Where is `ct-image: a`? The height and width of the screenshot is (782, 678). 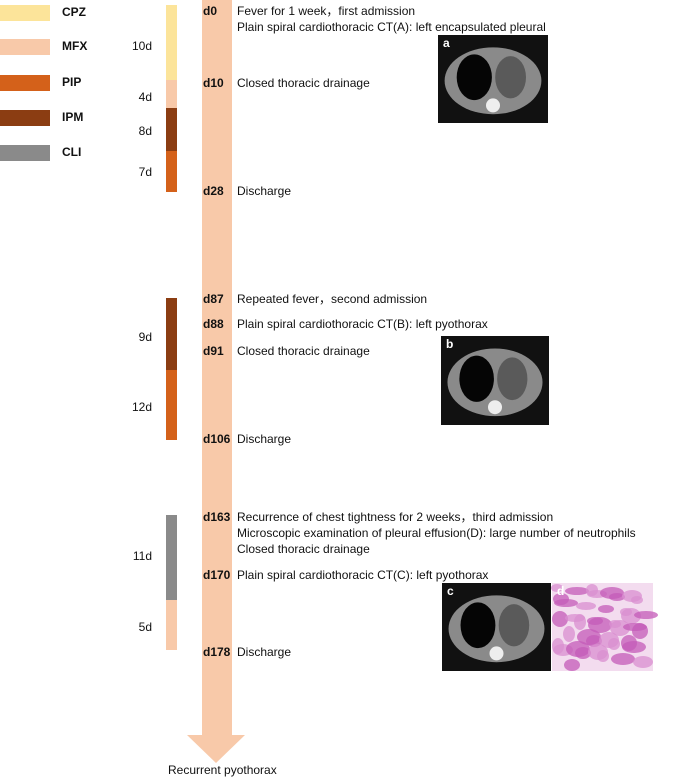
ct-image: a is located at coordinates (493, 79).